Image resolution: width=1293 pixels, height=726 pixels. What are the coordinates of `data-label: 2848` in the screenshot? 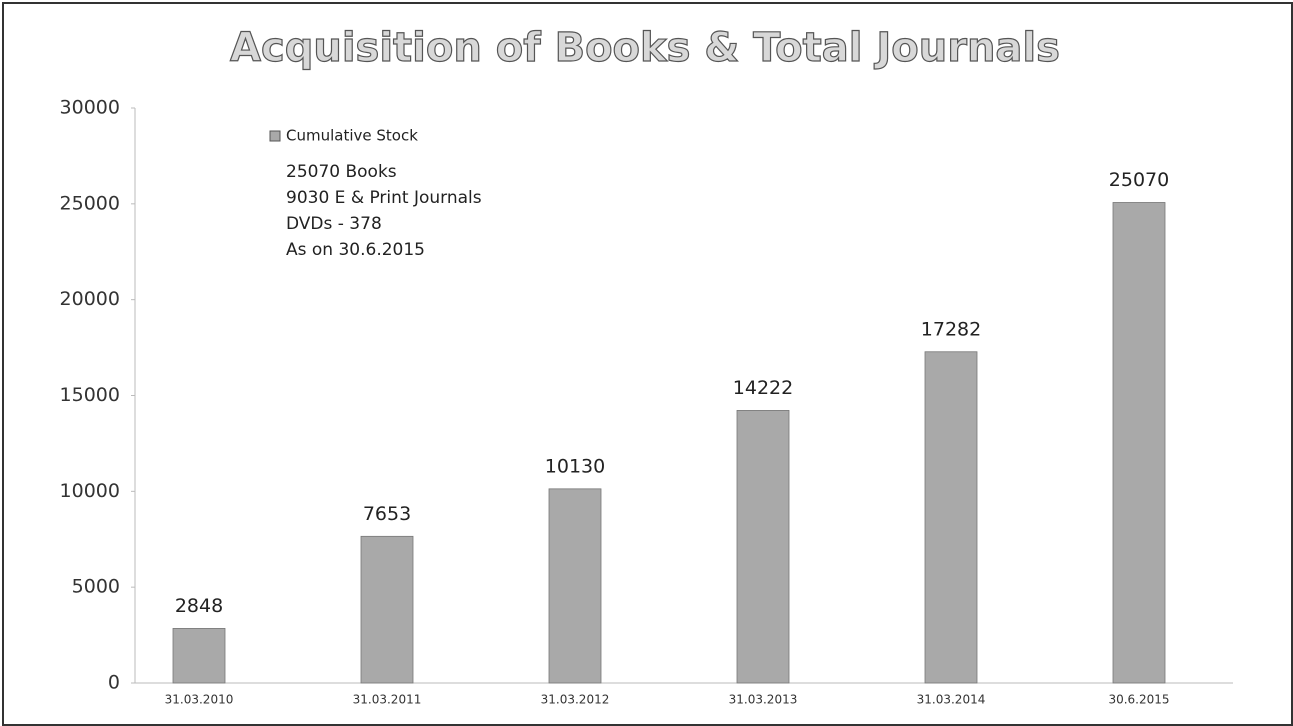 It's located at (199, 606).